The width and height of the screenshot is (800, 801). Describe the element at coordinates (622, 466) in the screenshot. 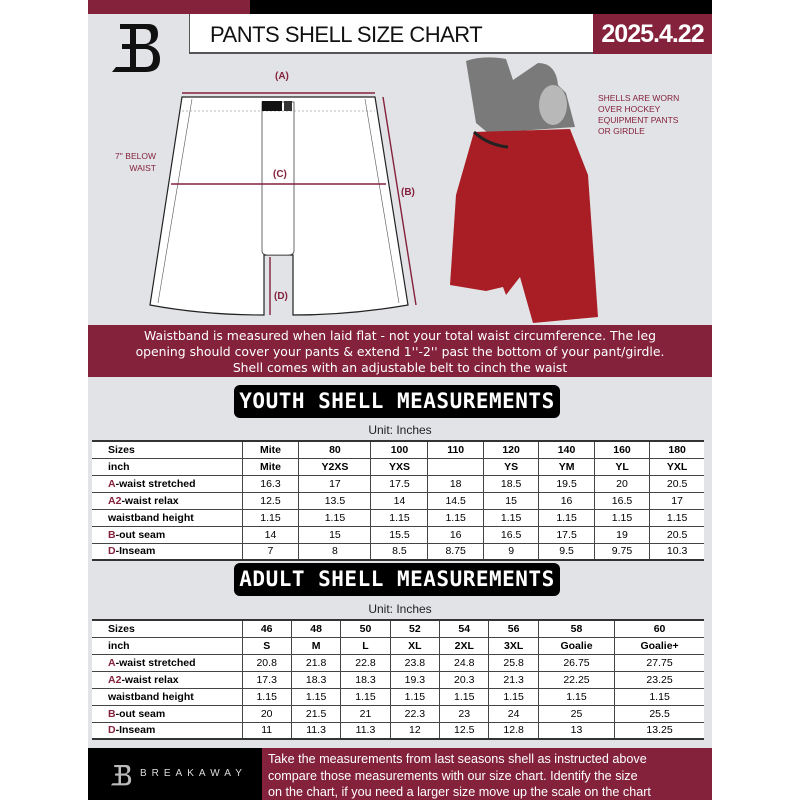

I see `table-cell: YL` at that location.